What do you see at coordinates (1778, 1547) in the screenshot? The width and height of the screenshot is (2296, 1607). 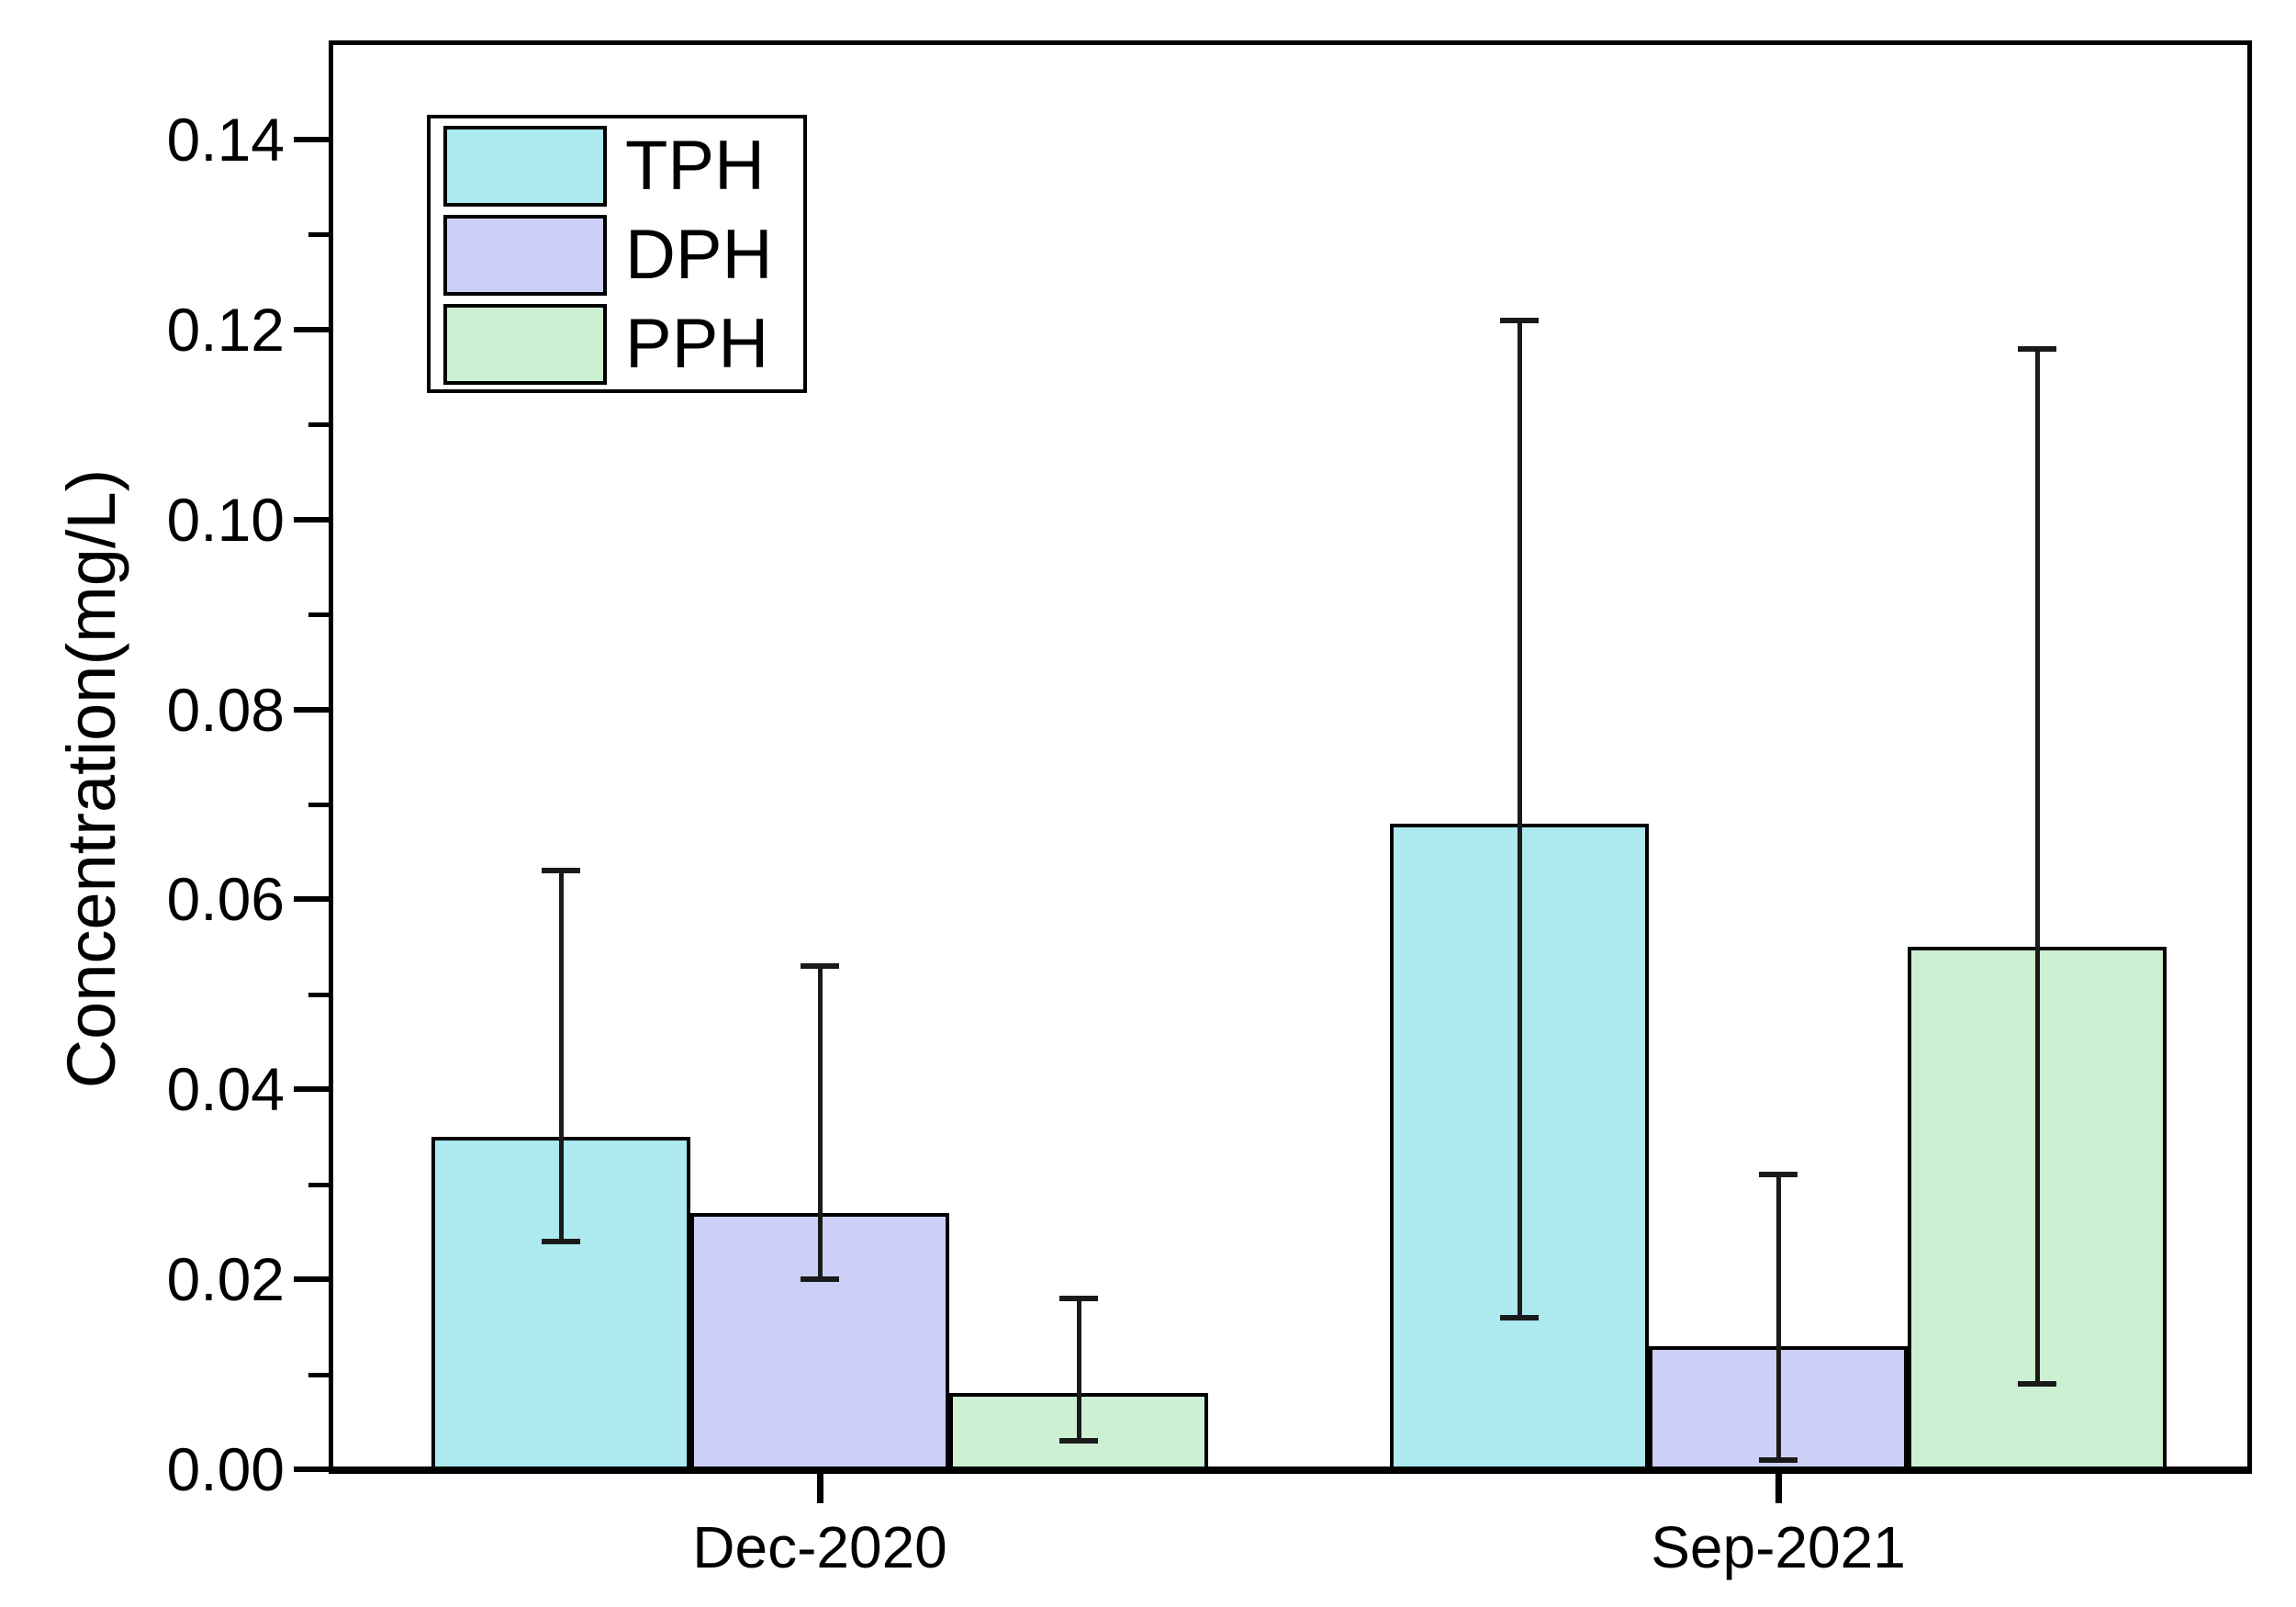 I see `x-category-label: Sep-2021` at bounding box center [1778, 1547].